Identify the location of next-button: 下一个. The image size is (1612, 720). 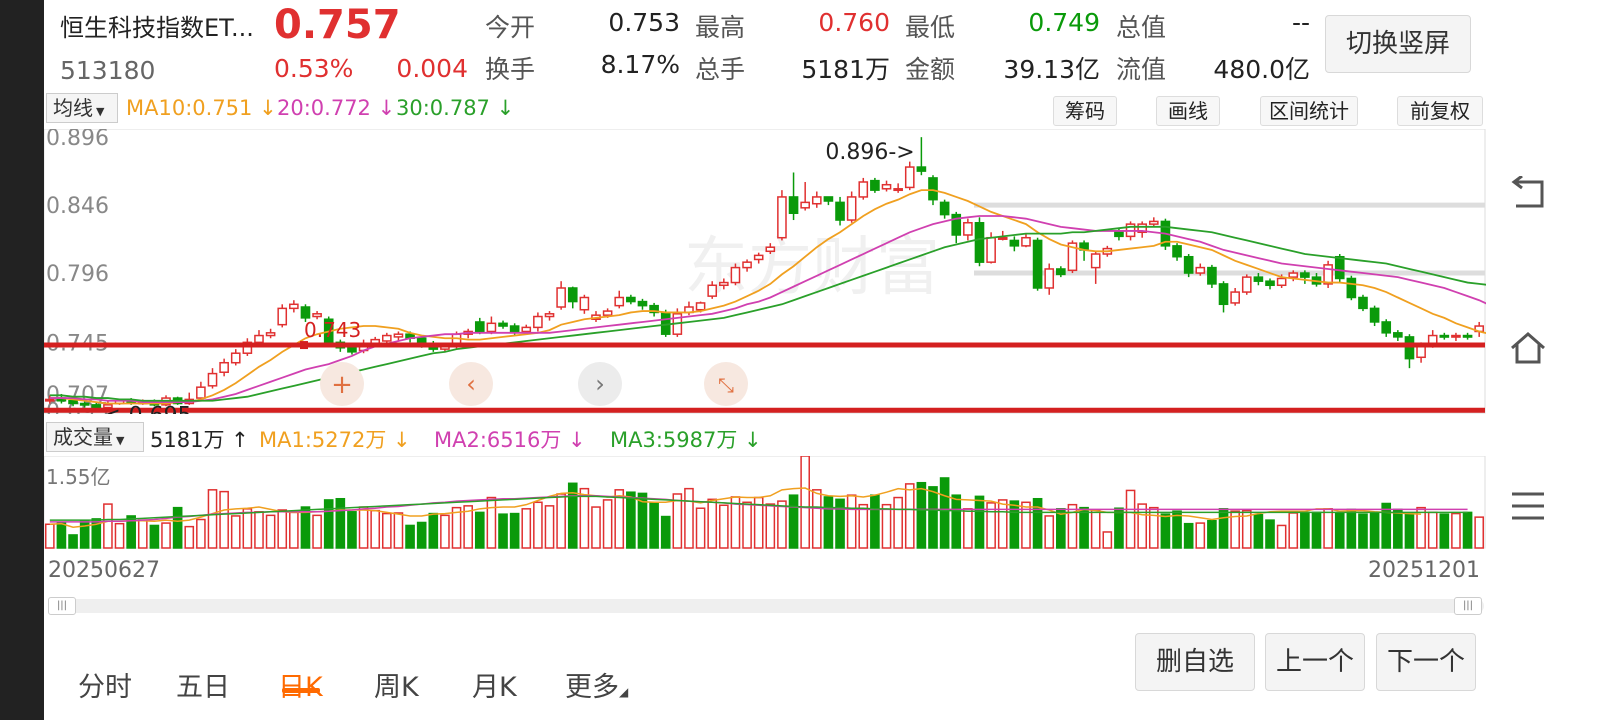
(1426, 662).